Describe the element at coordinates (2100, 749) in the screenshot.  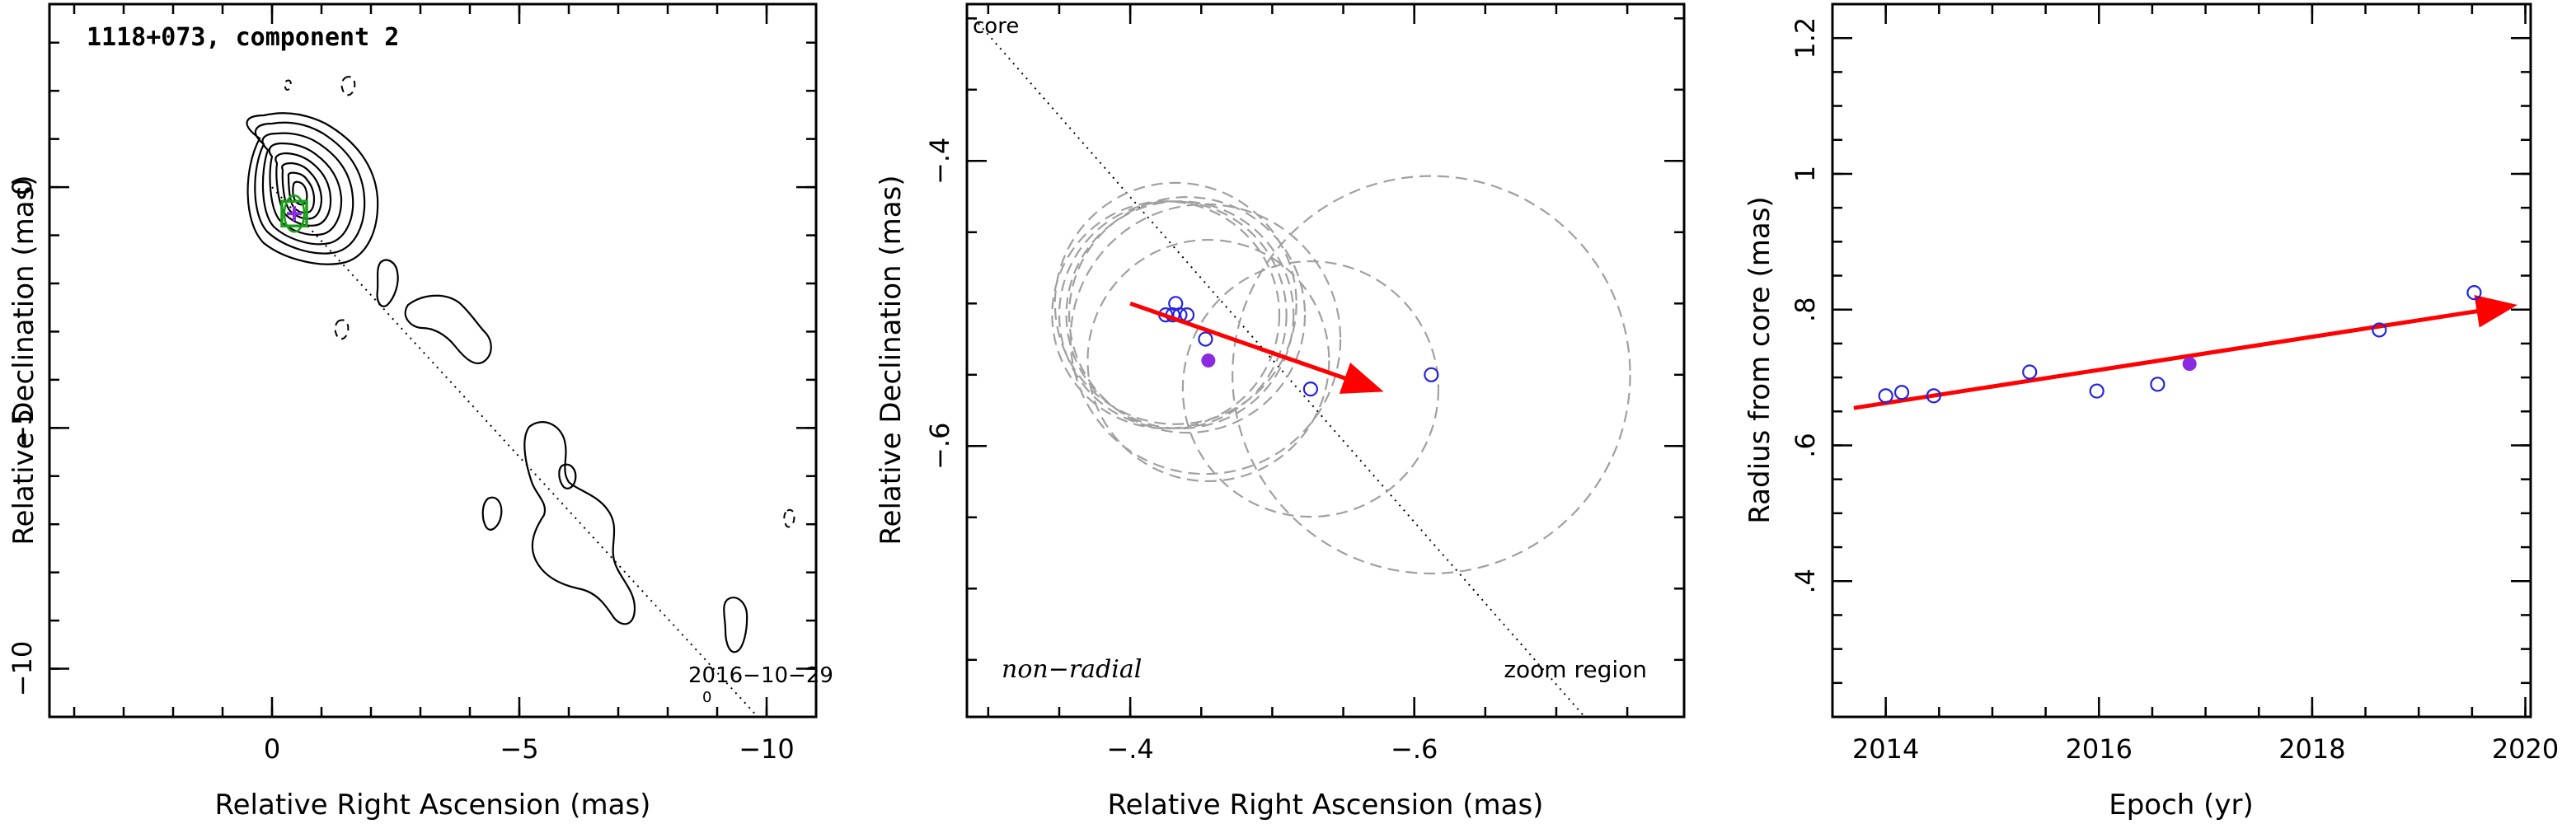
I see `p3-xtick-label: 2016` at that location.